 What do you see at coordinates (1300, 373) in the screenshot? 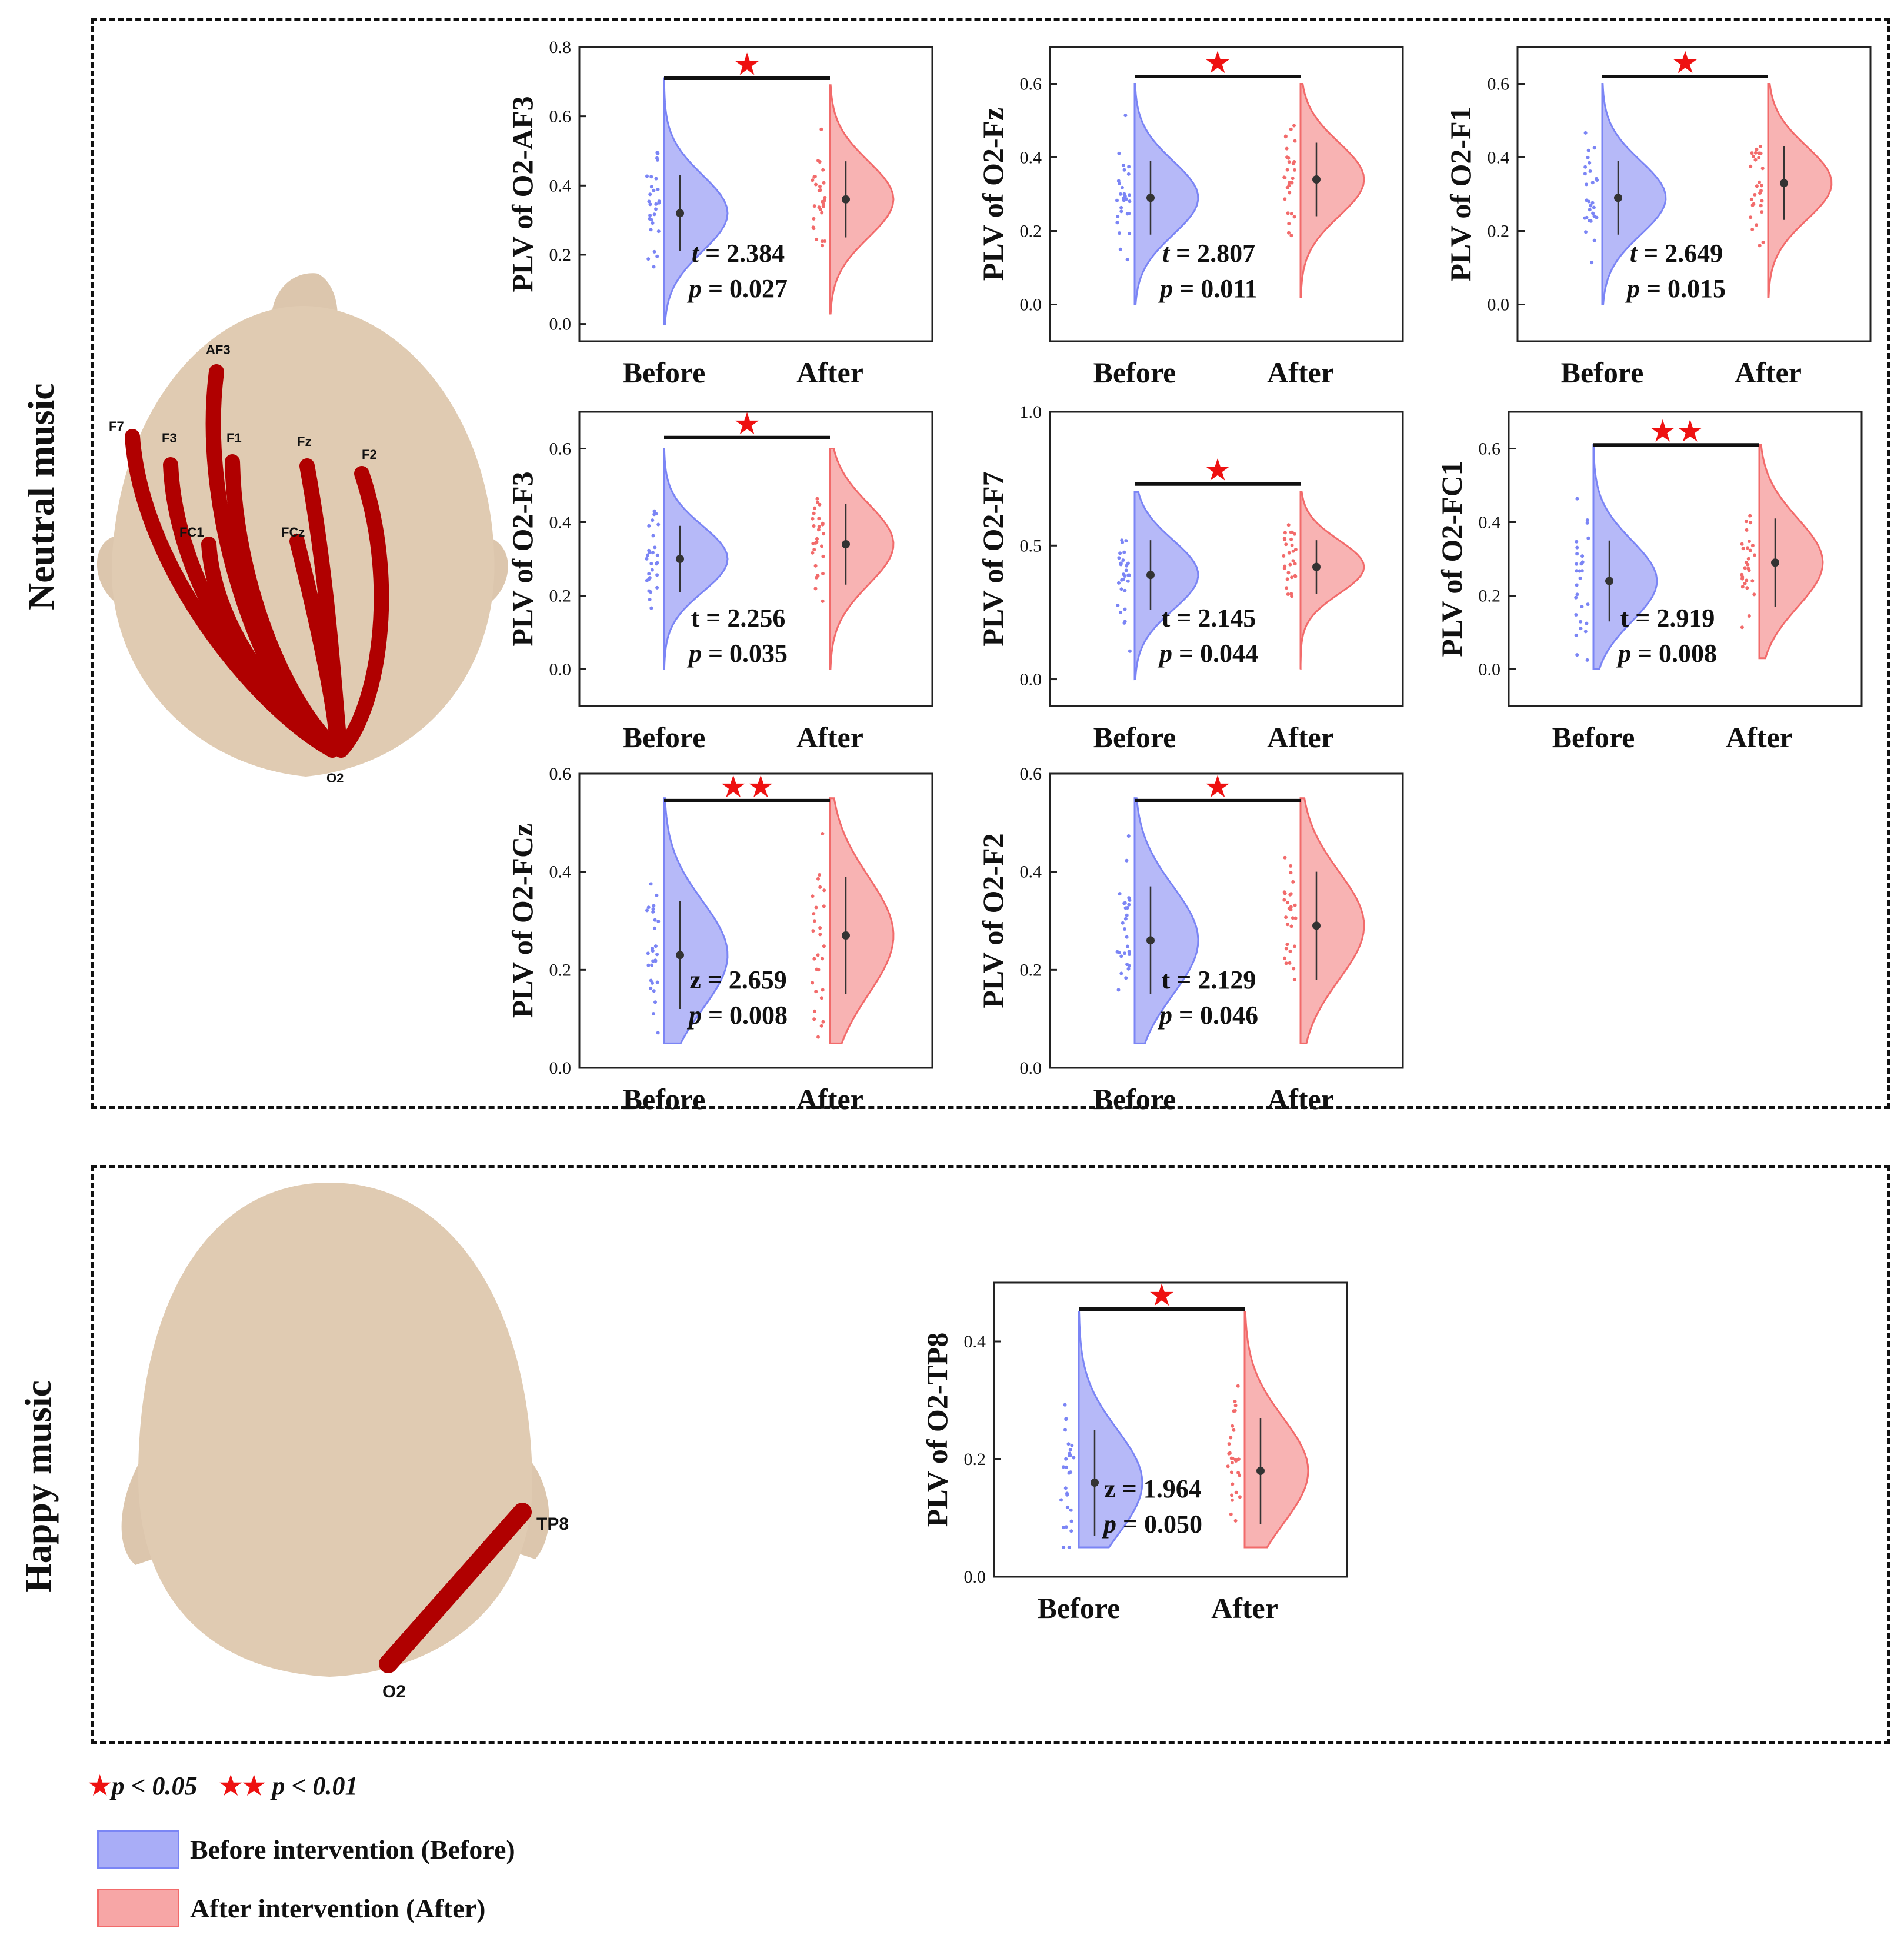
I see `x-tick-label-after: After` at bounding box center [1300, 373].